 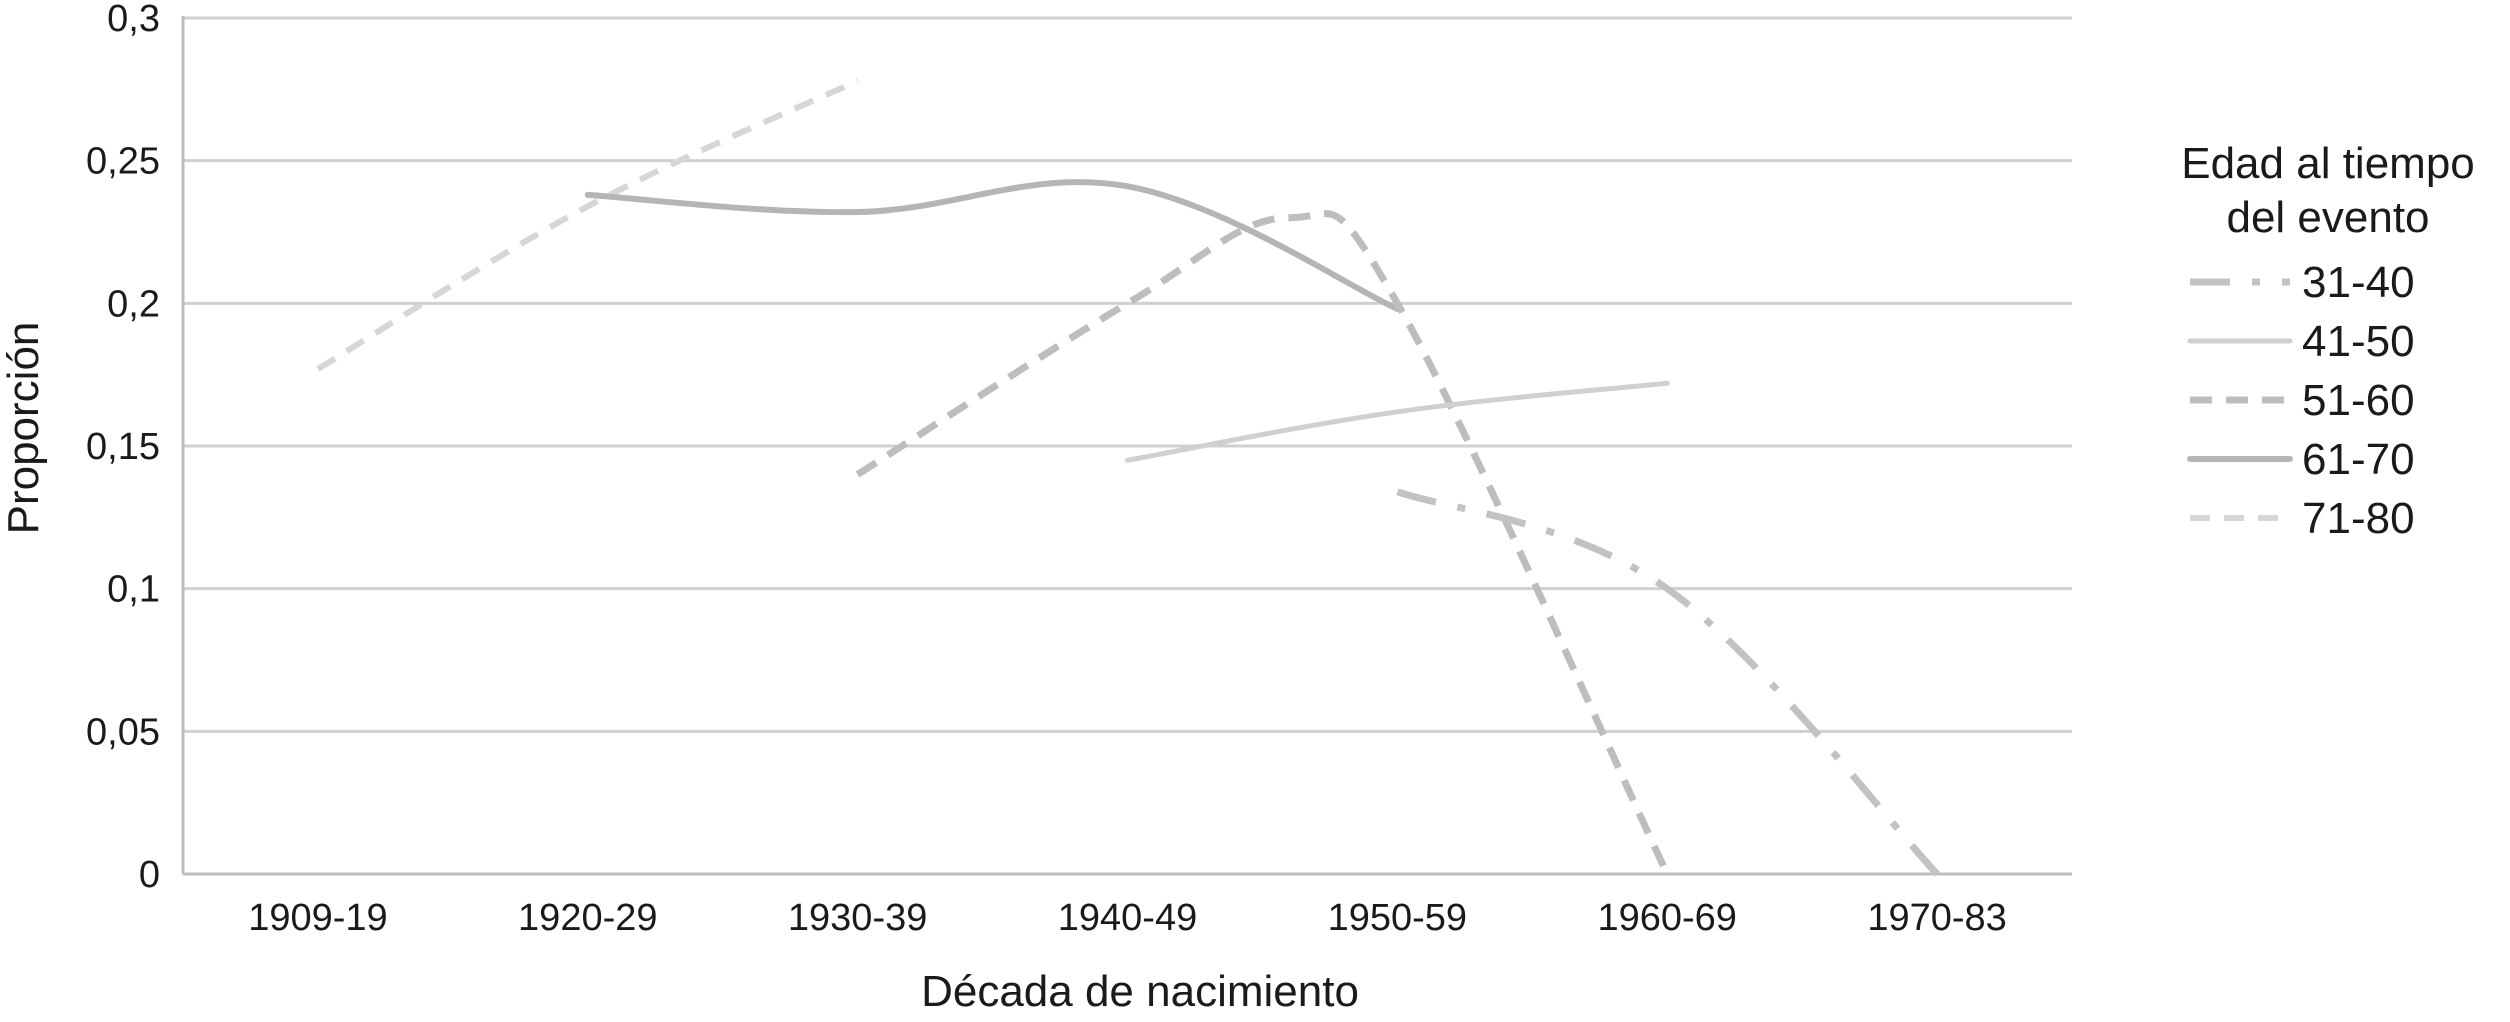 What do you see at coordinates (2358, 341) in the screenshot?
I see `legend-label-41-50: 41-50` at bounding box center [2358, 341].